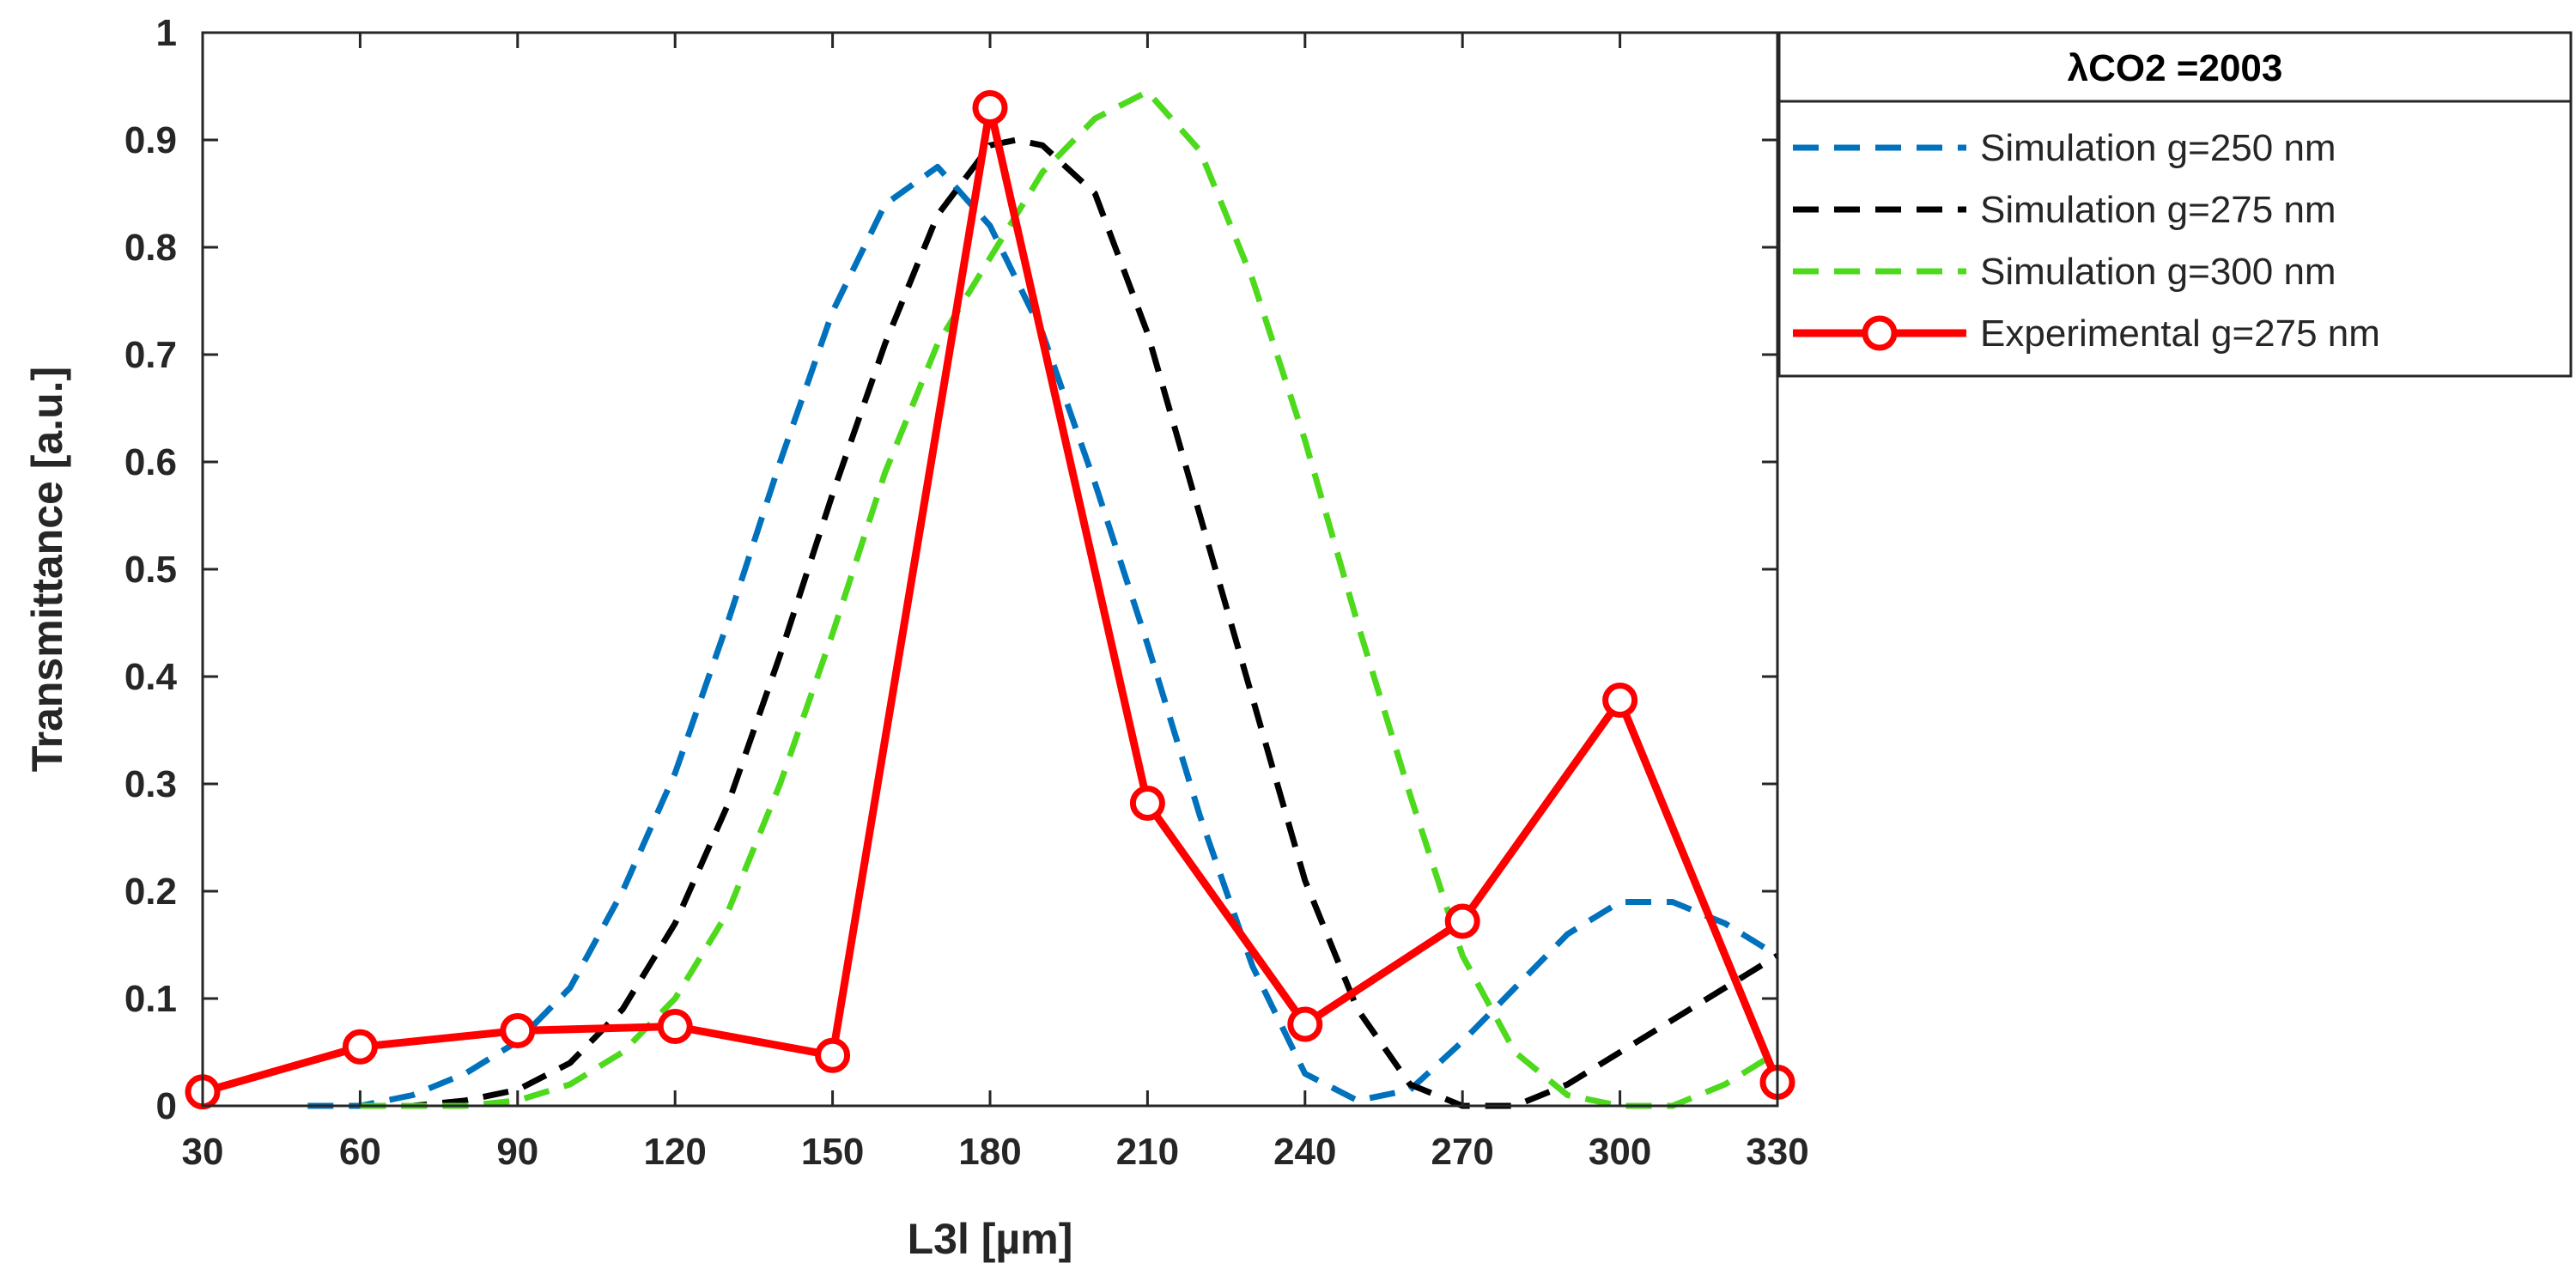  I want to click on y-tick-label: 0.3, so click(151, 784).